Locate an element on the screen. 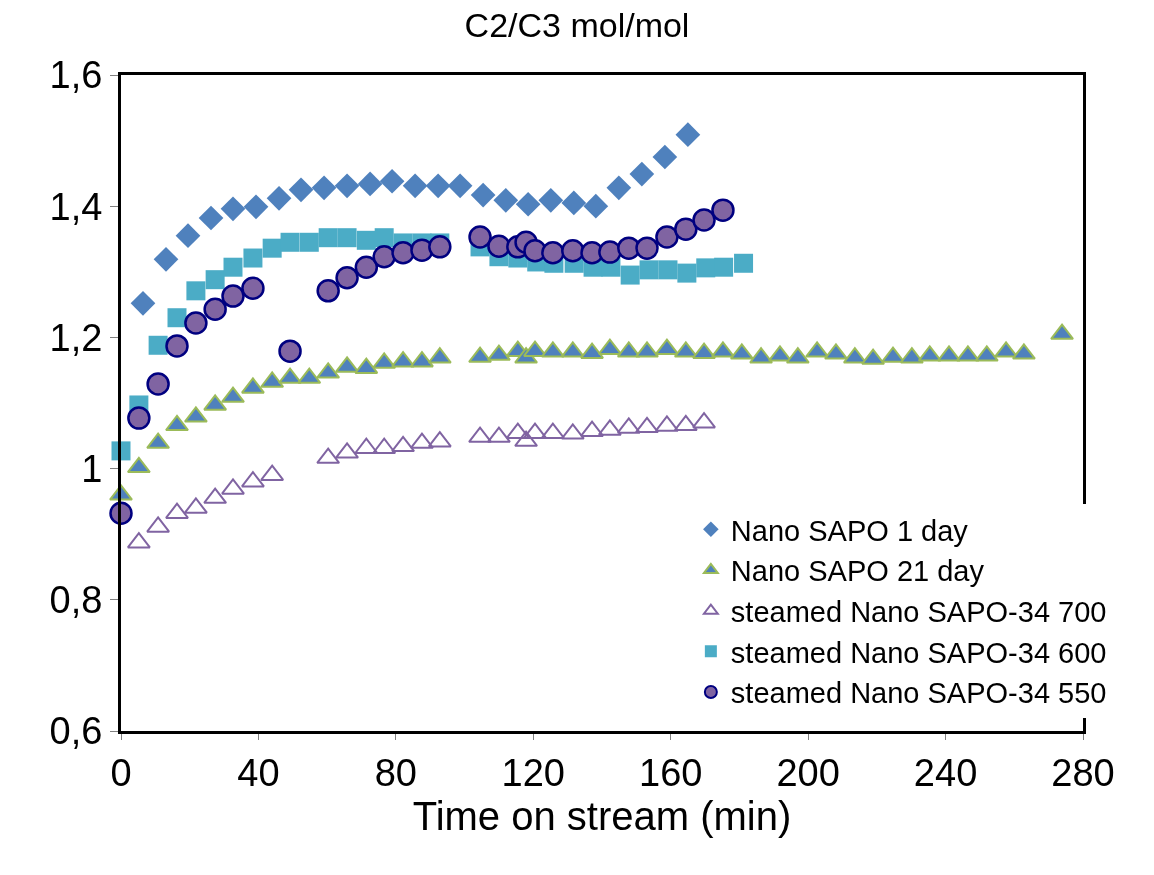 This screenshot has height=875, width=1154. x-tick-label: 240 is located at coordinates (945, 772).